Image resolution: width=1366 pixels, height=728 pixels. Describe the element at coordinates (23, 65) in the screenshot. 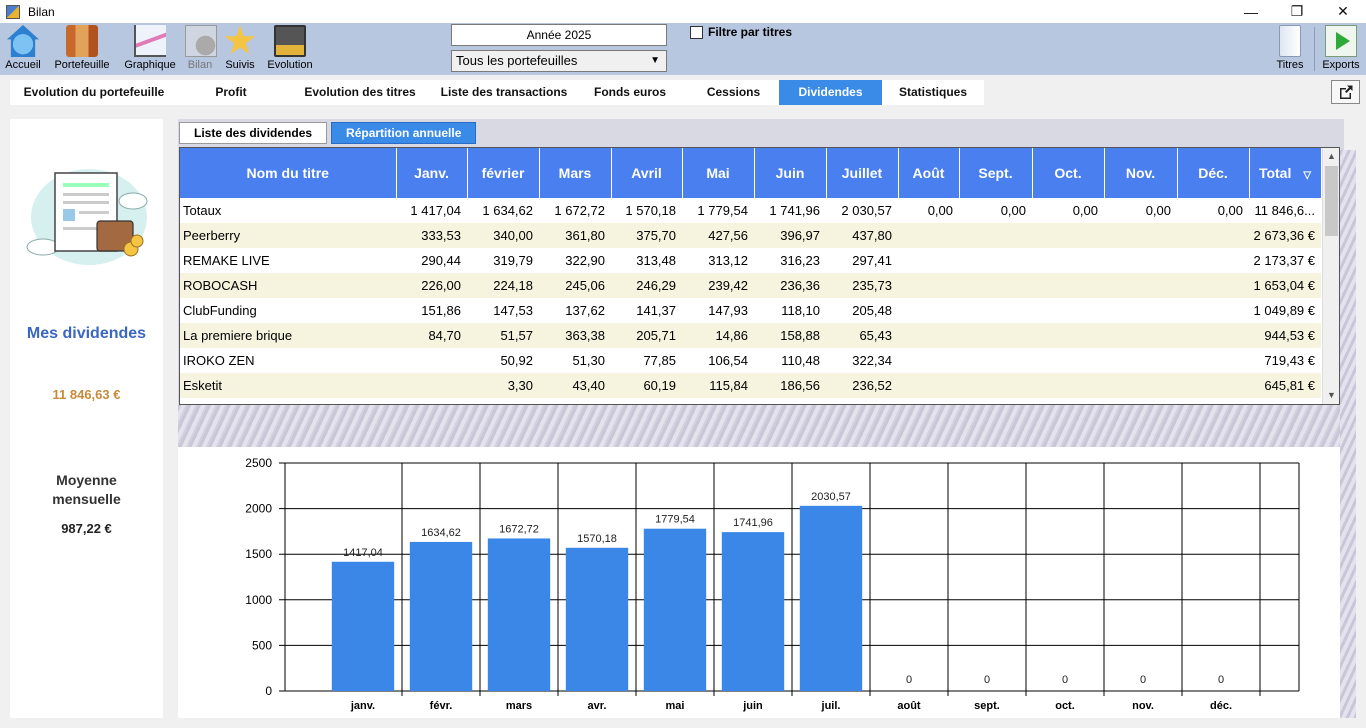

I see `toolbar-accueil-label: Accueil` at that location.